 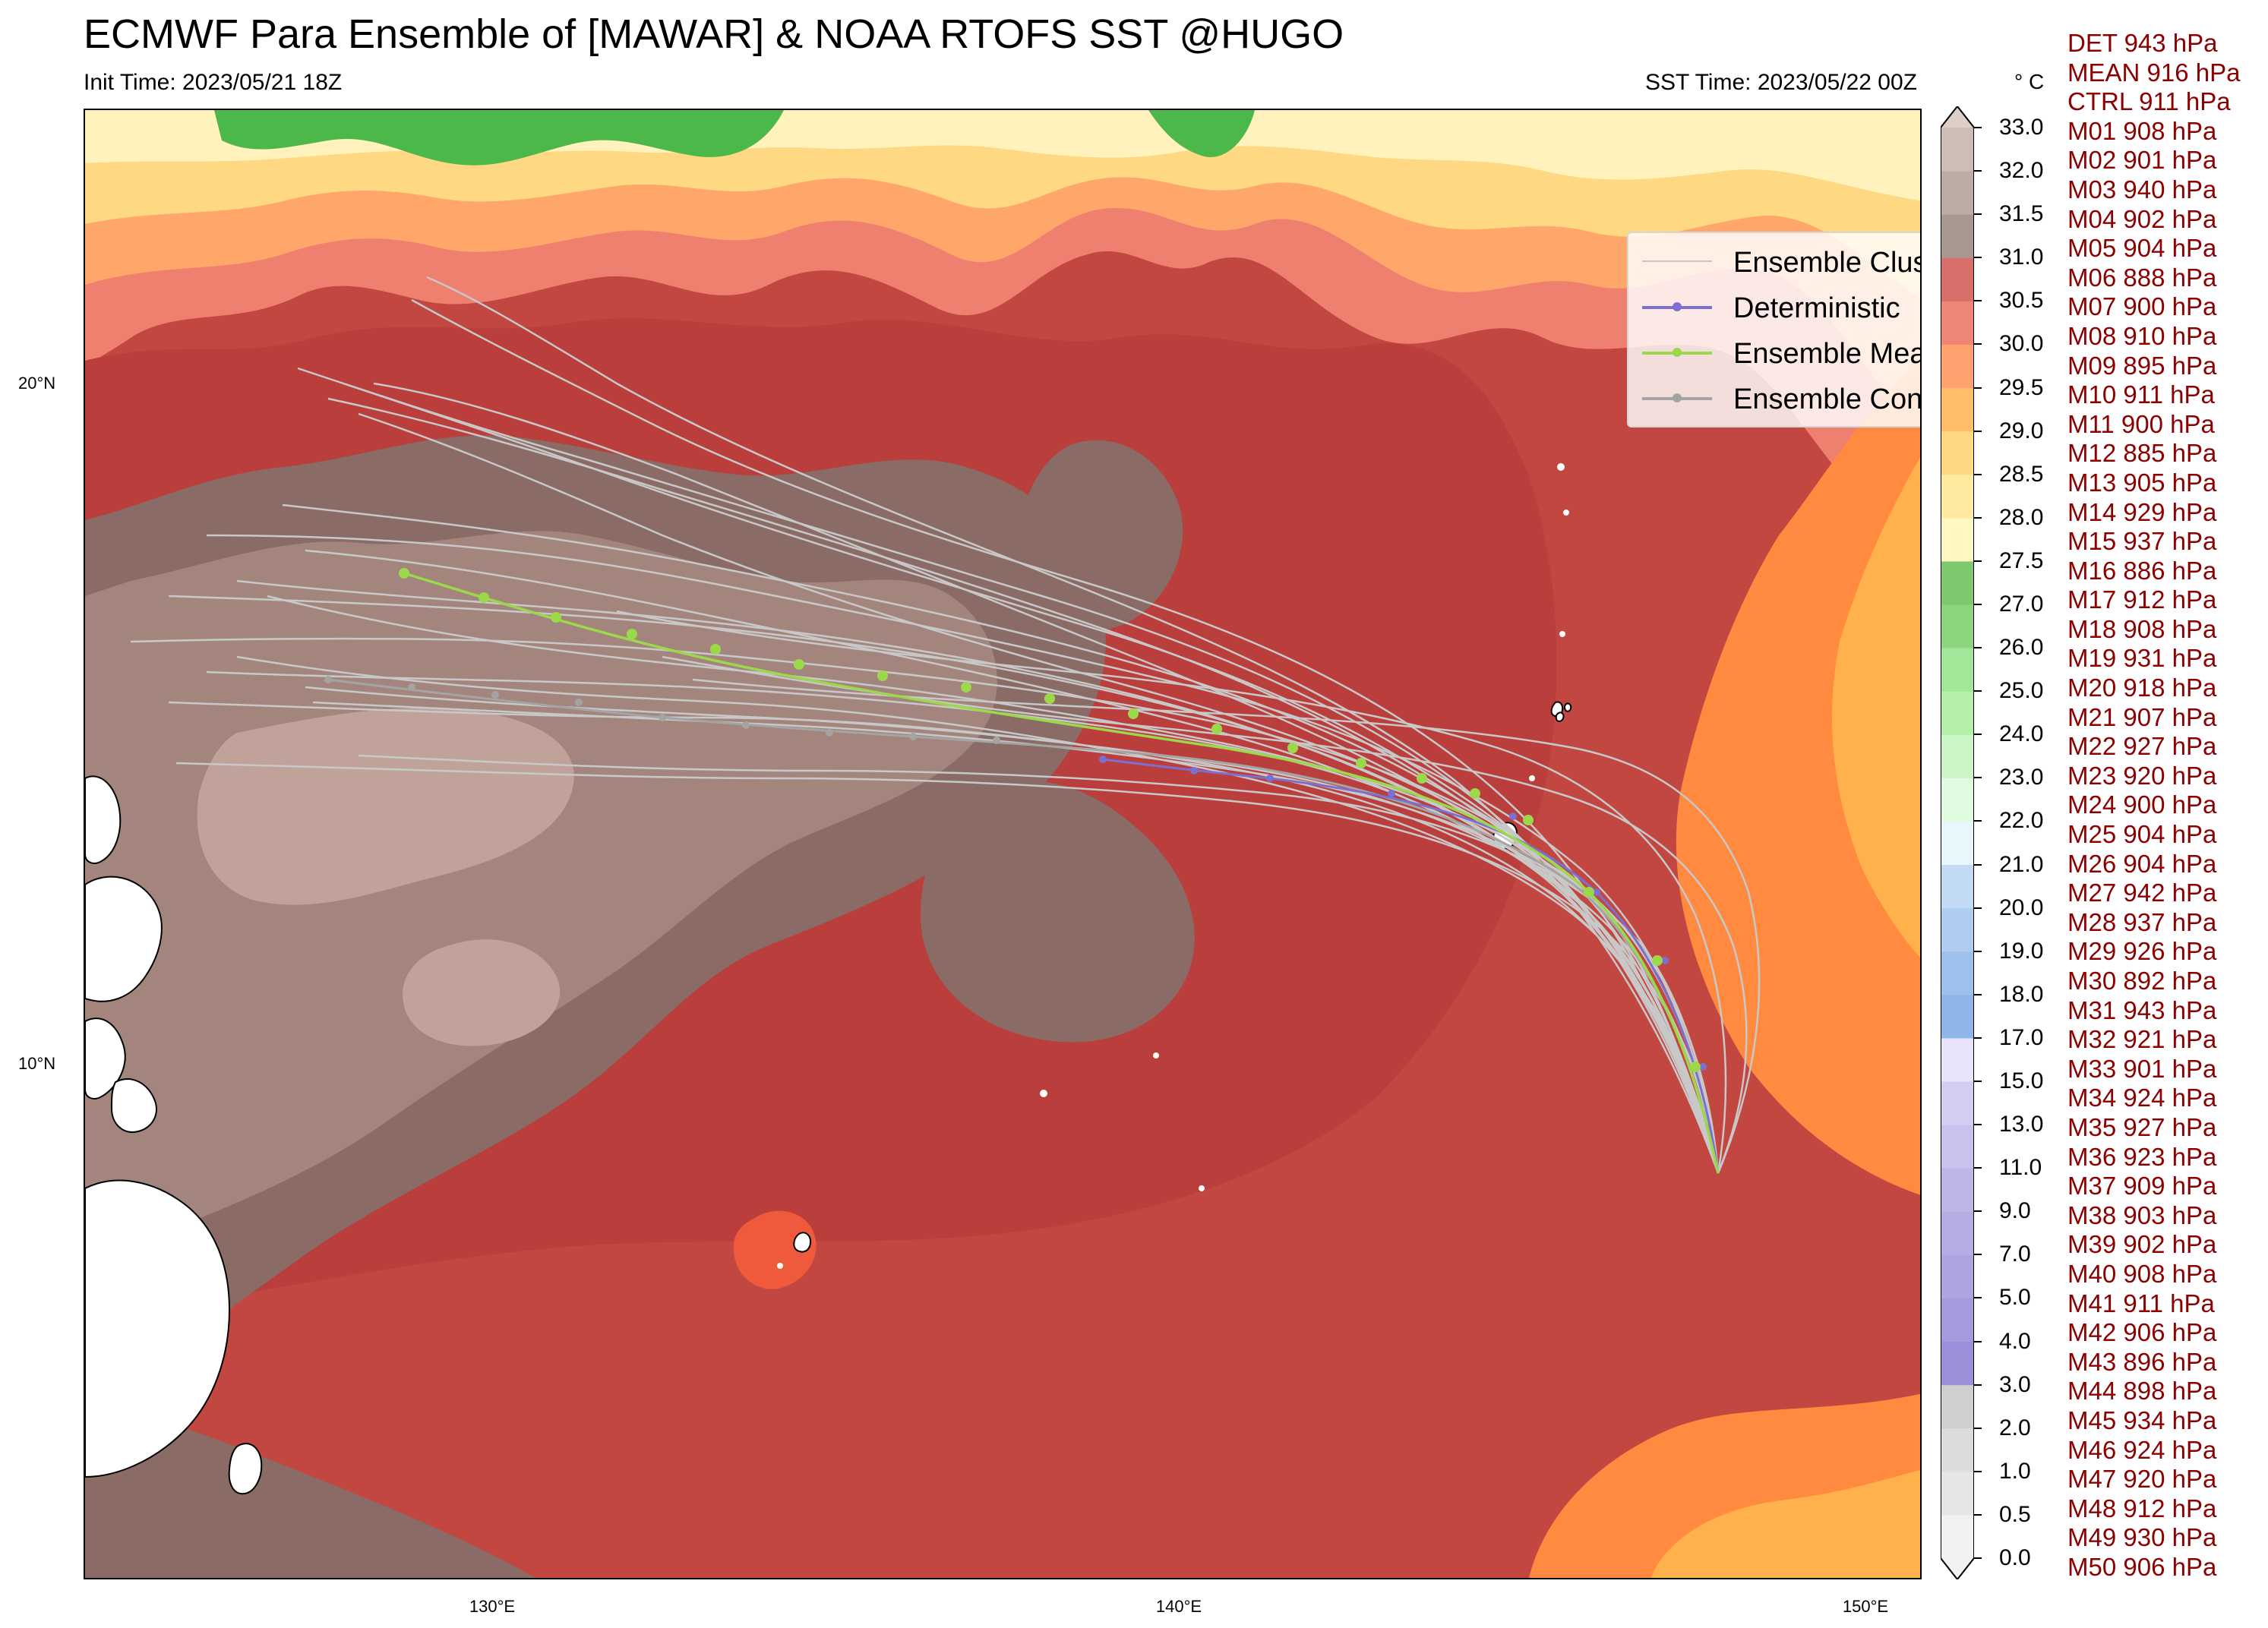 What do you see at coordinates (2142, 1508) in the screenshot?
I see `pressure-item: M48 912 hPa` at bounding box center [2142, 1508].